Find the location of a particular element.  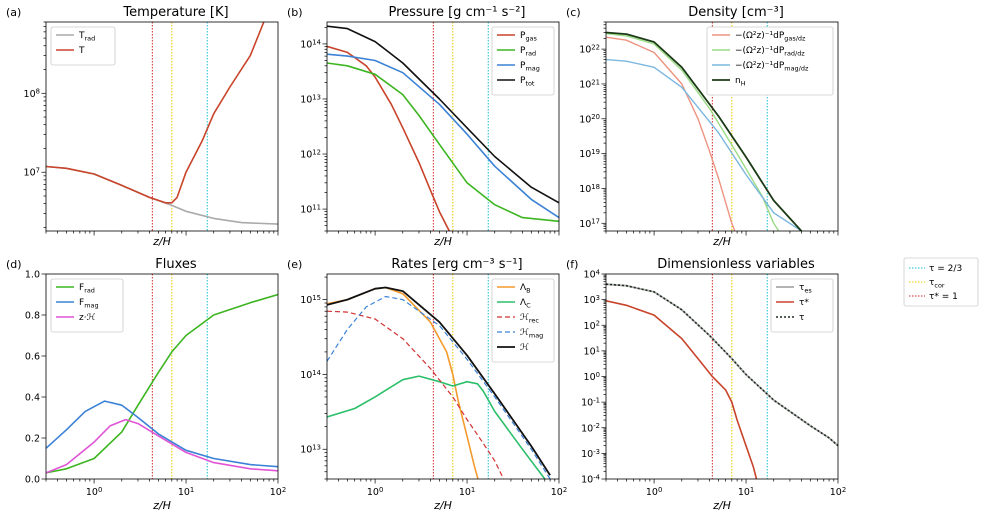

legend-entry: τ* is located at coordinates (804, 303).